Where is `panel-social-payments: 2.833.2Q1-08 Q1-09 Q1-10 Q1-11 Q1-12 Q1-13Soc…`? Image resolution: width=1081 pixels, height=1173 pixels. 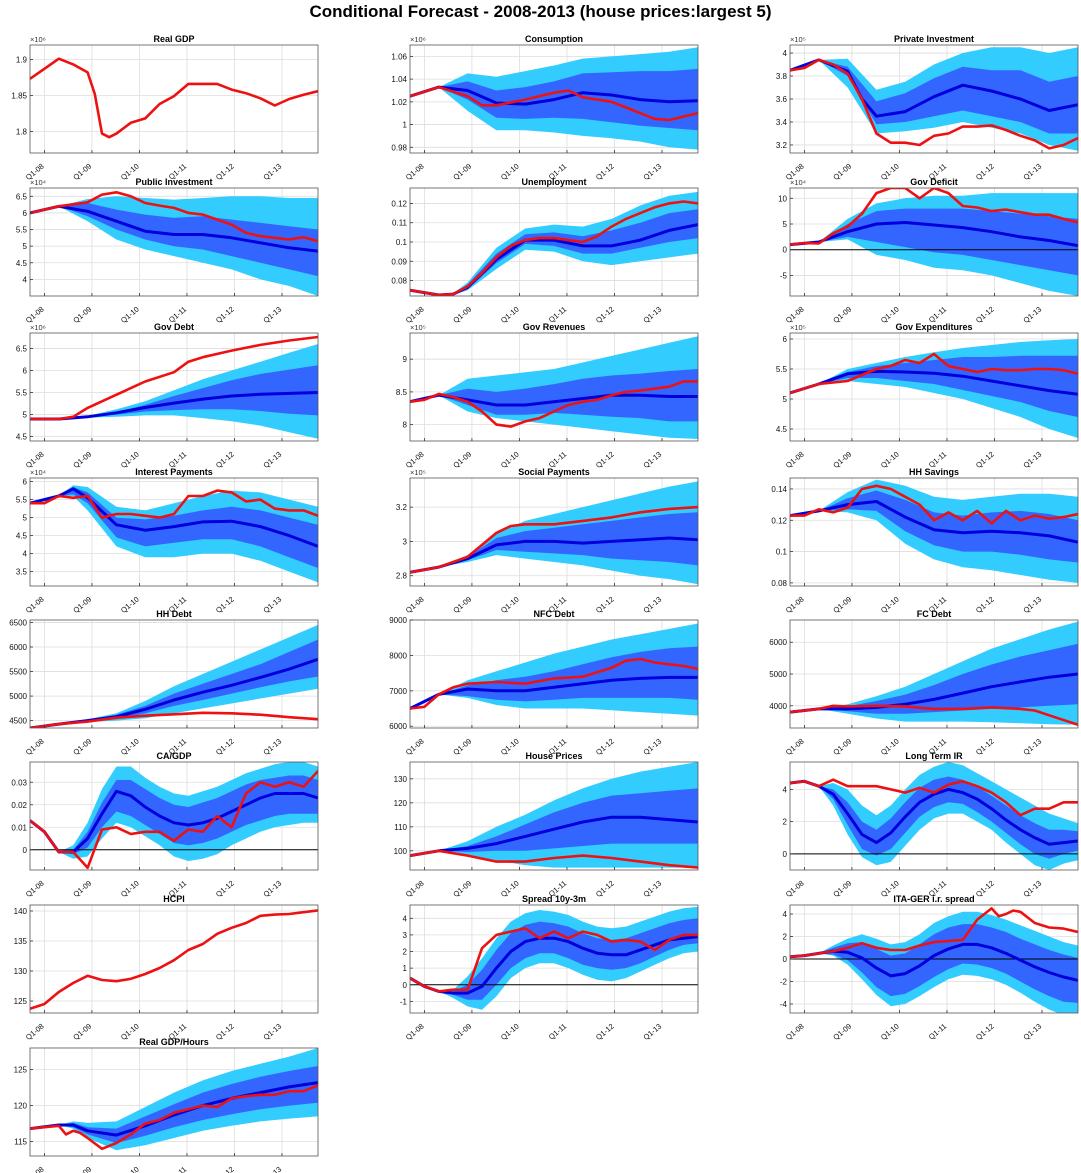 panel-social-payments: 2.833.2Q1-08 Q1-09 Q1-10 Q1-11 Q1-12 Q1-13Soc… is located at coordinates (547, 541).